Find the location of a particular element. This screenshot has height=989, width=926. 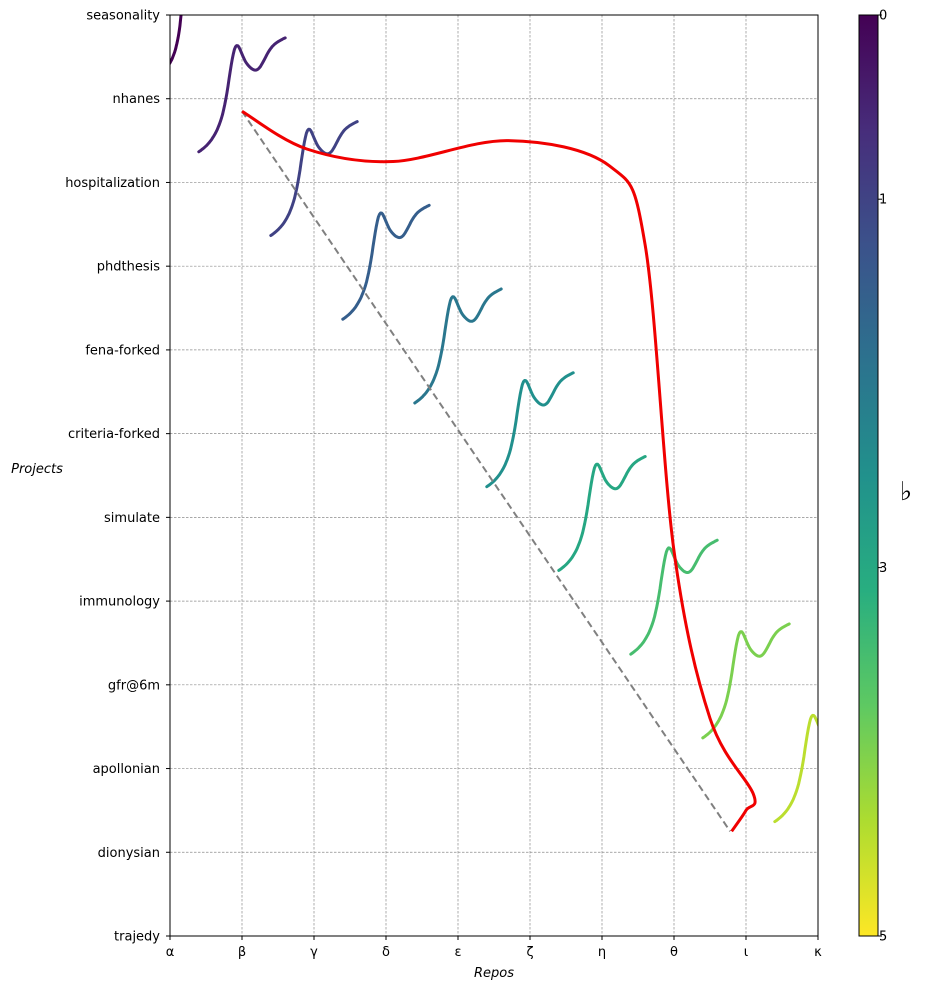

y-tick-label: hospitalization is located at coordinates (112, 183).